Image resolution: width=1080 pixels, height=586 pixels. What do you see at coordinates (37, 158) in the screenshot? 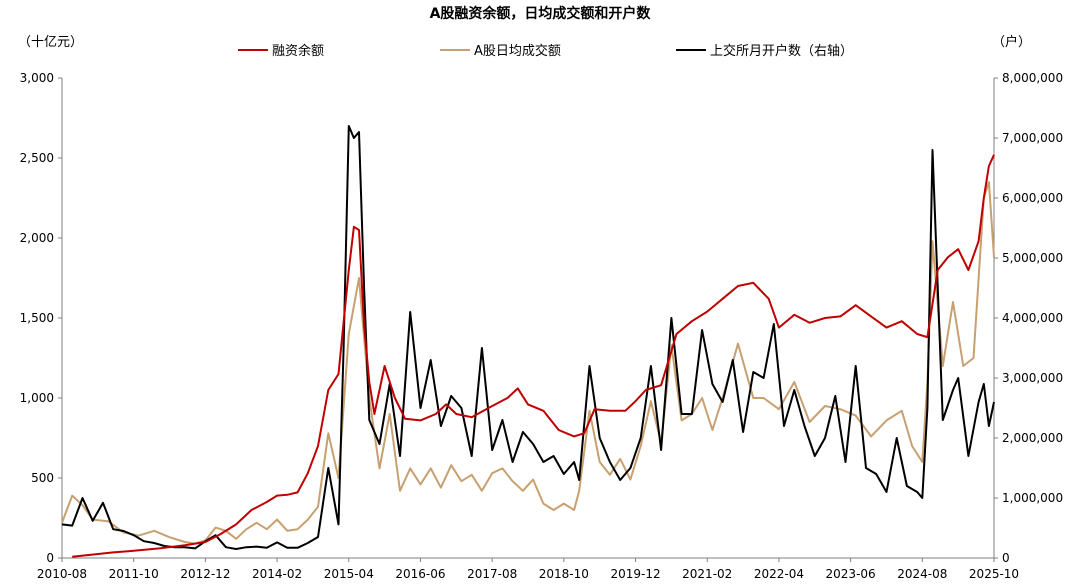
I see `left-tick-label: 2,500` at bounding box center [37, 158].